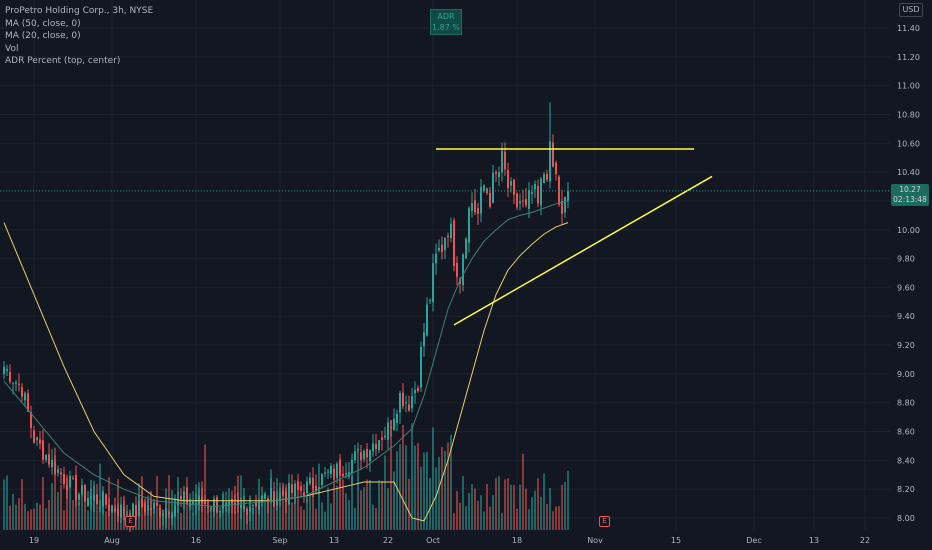 The height and width of the screenshot is (550, 932). I want to click on time-tick-label: Oct, so click(433, 540).